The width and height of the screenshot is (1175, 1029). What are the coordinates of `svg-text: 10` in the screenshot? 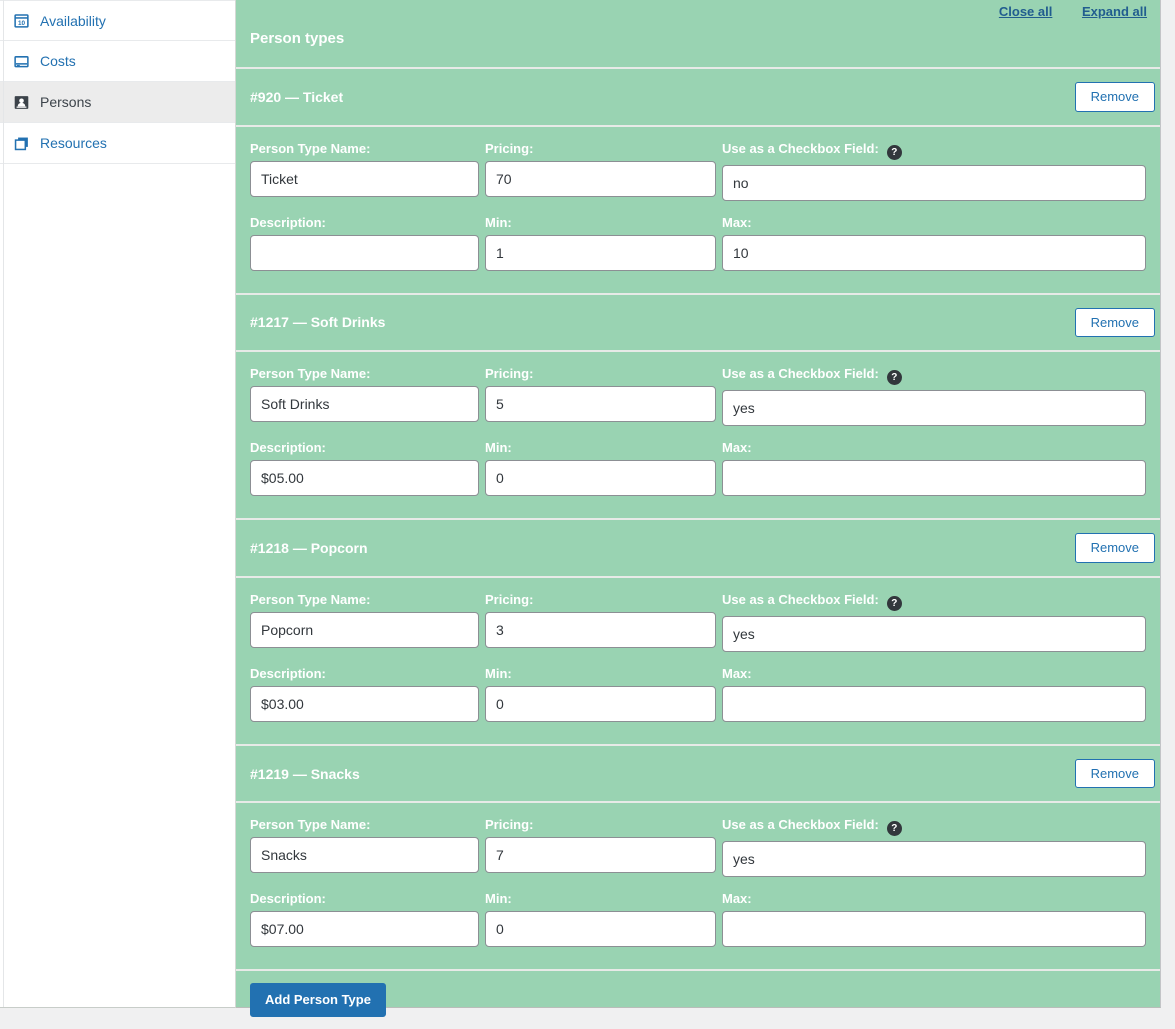 It's located at (22, 23).